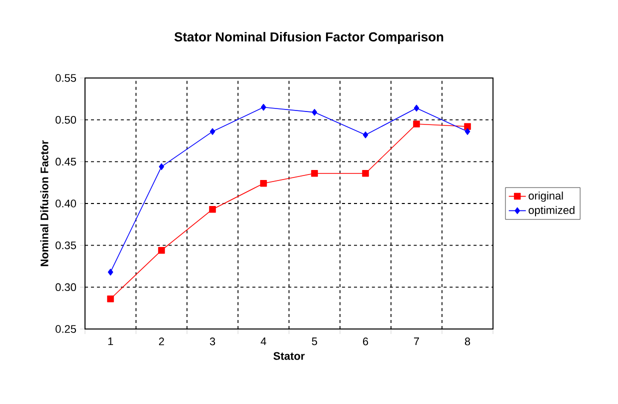  I want to click on x-tick-label: 3, so click(213, 342).